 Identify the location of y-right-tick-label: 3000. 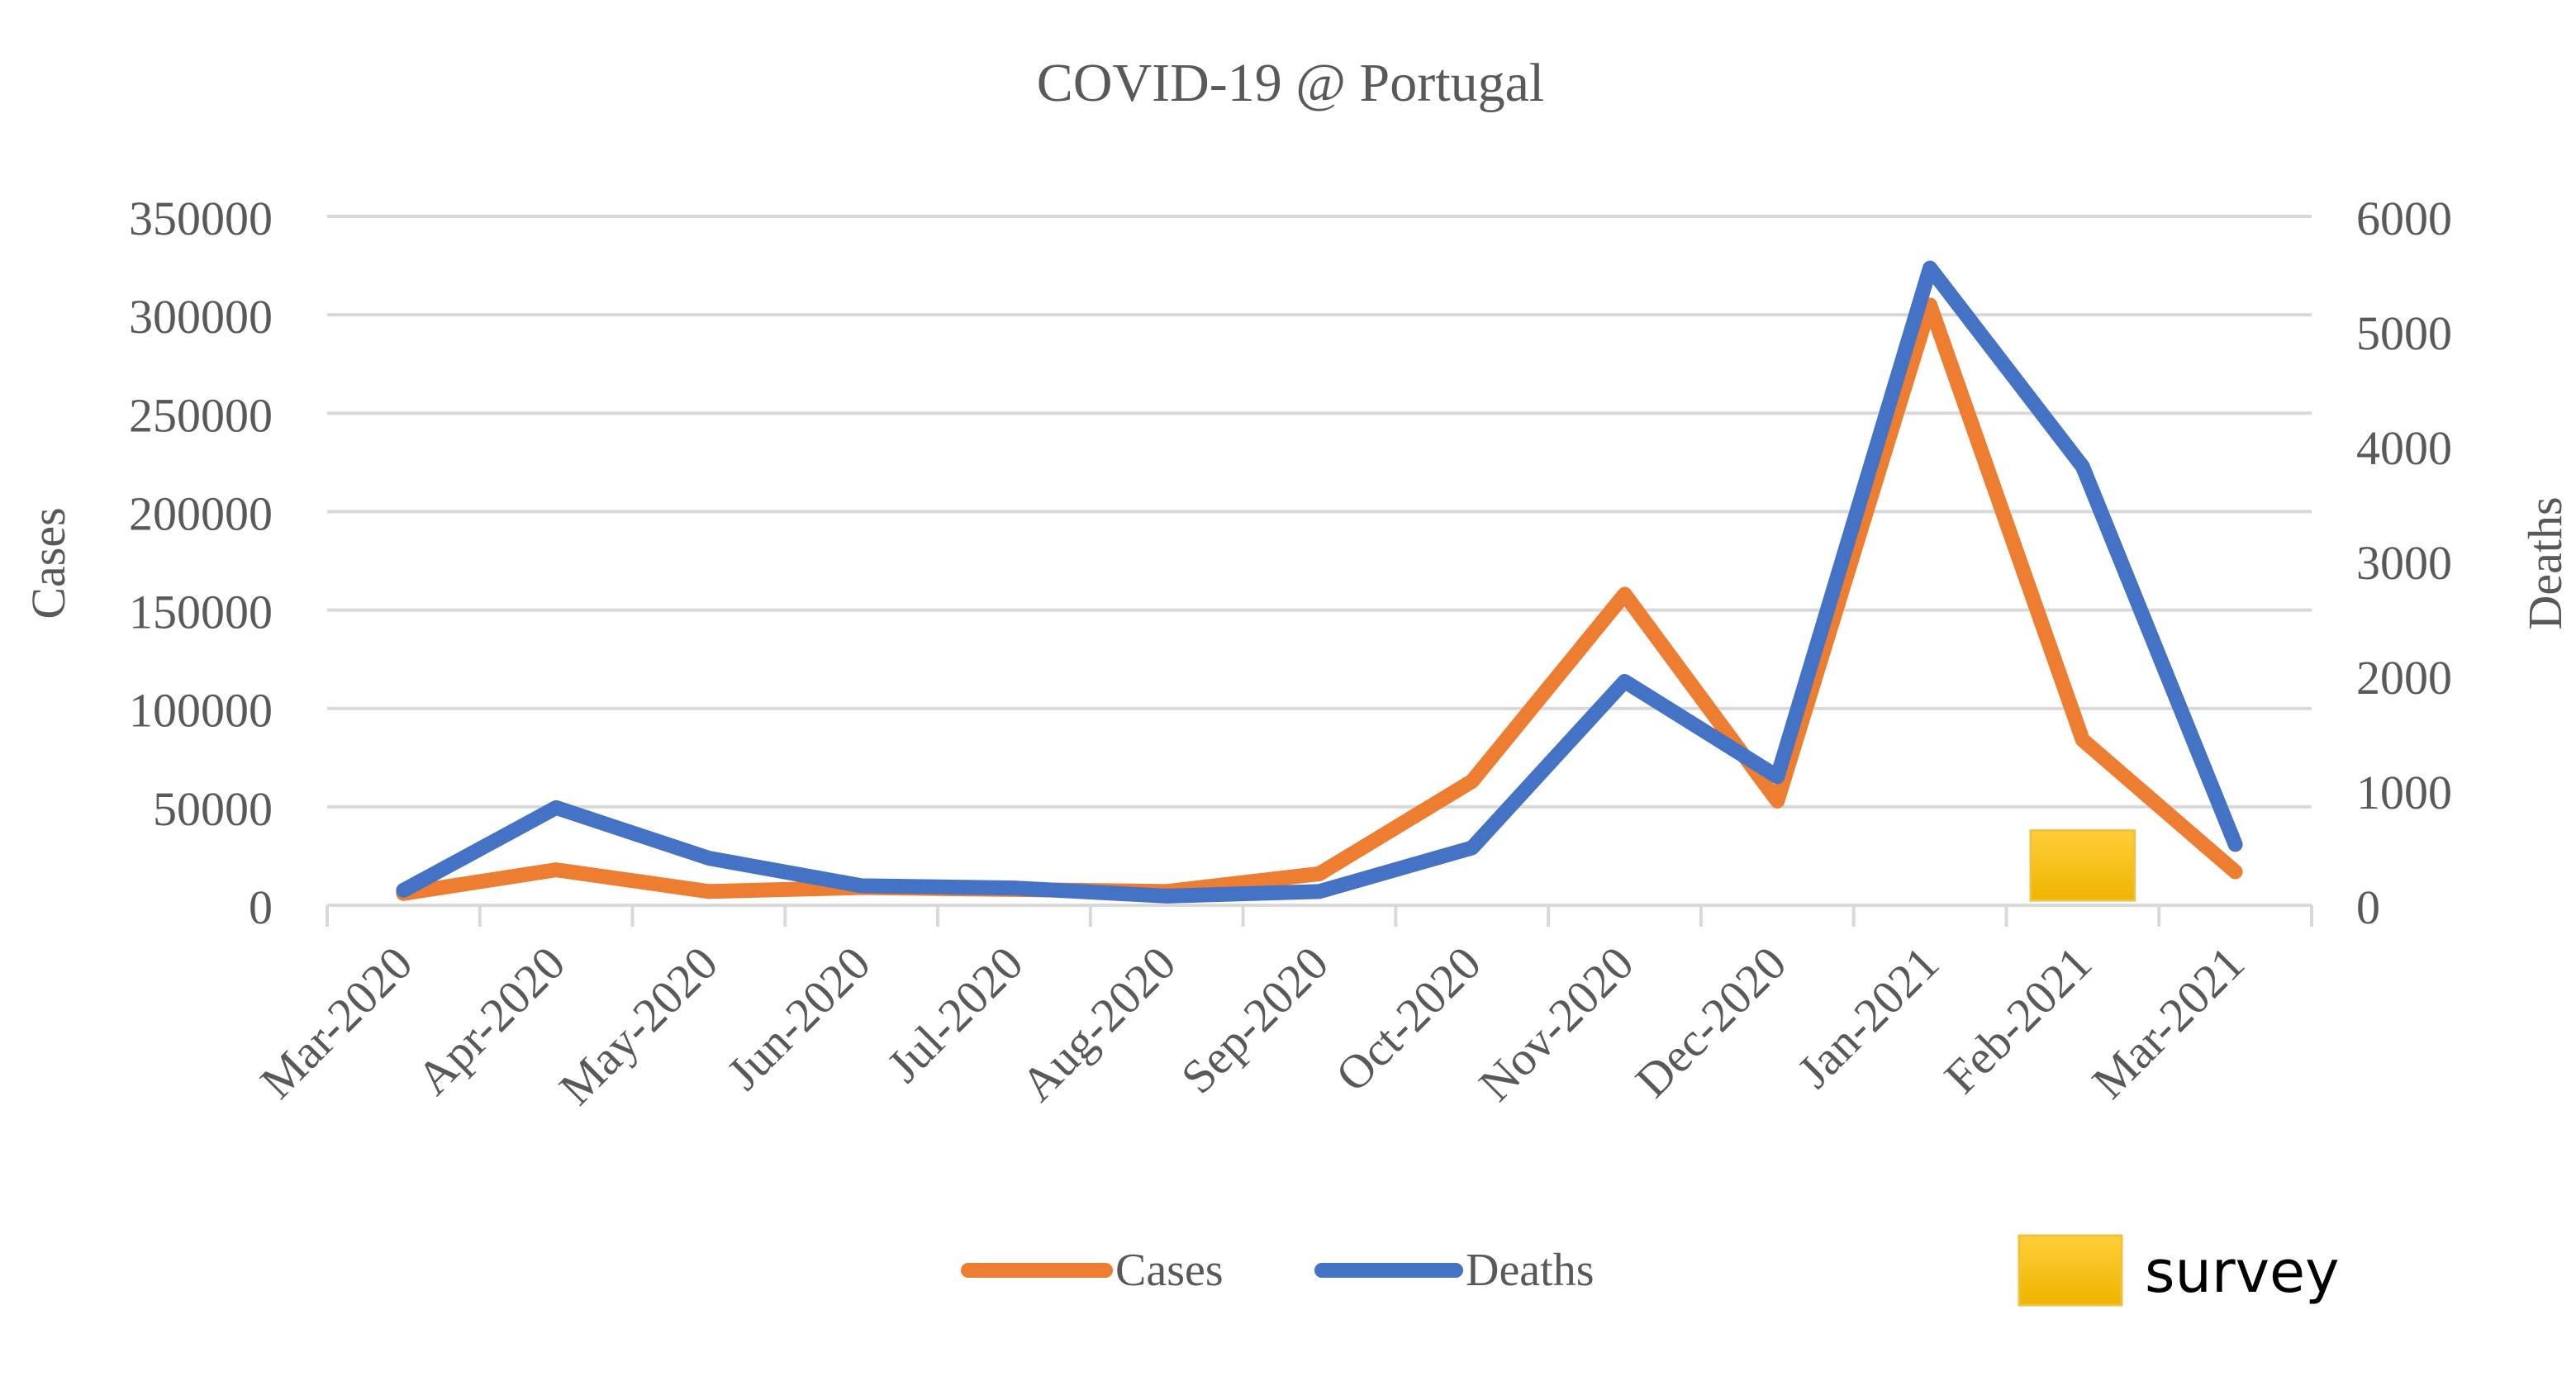
(2404, 563).